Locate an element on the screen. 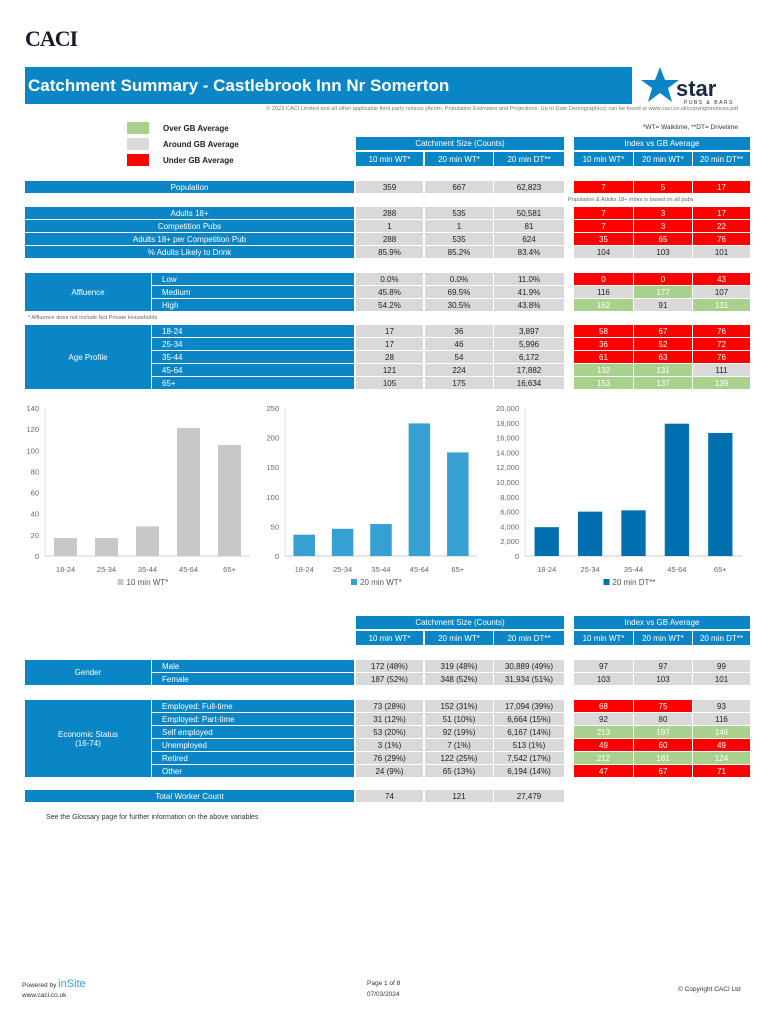 The height and width of the screenshot is (1024, 770). y-tick-label: 14,000 is located at coordinates (507, 452).